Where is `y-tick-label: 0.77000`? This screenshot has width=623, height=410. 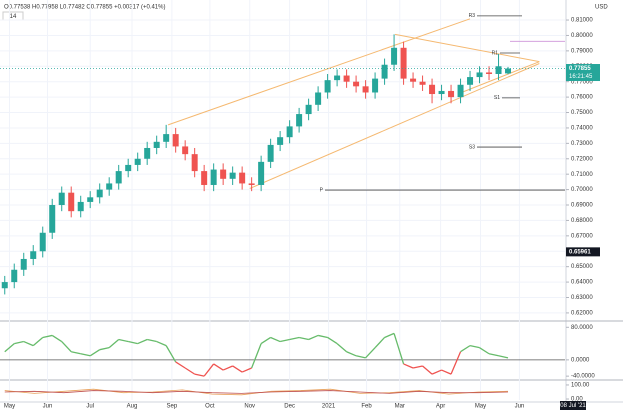
y-tick-label: 0.77000 is located at coordinates (582, 82).